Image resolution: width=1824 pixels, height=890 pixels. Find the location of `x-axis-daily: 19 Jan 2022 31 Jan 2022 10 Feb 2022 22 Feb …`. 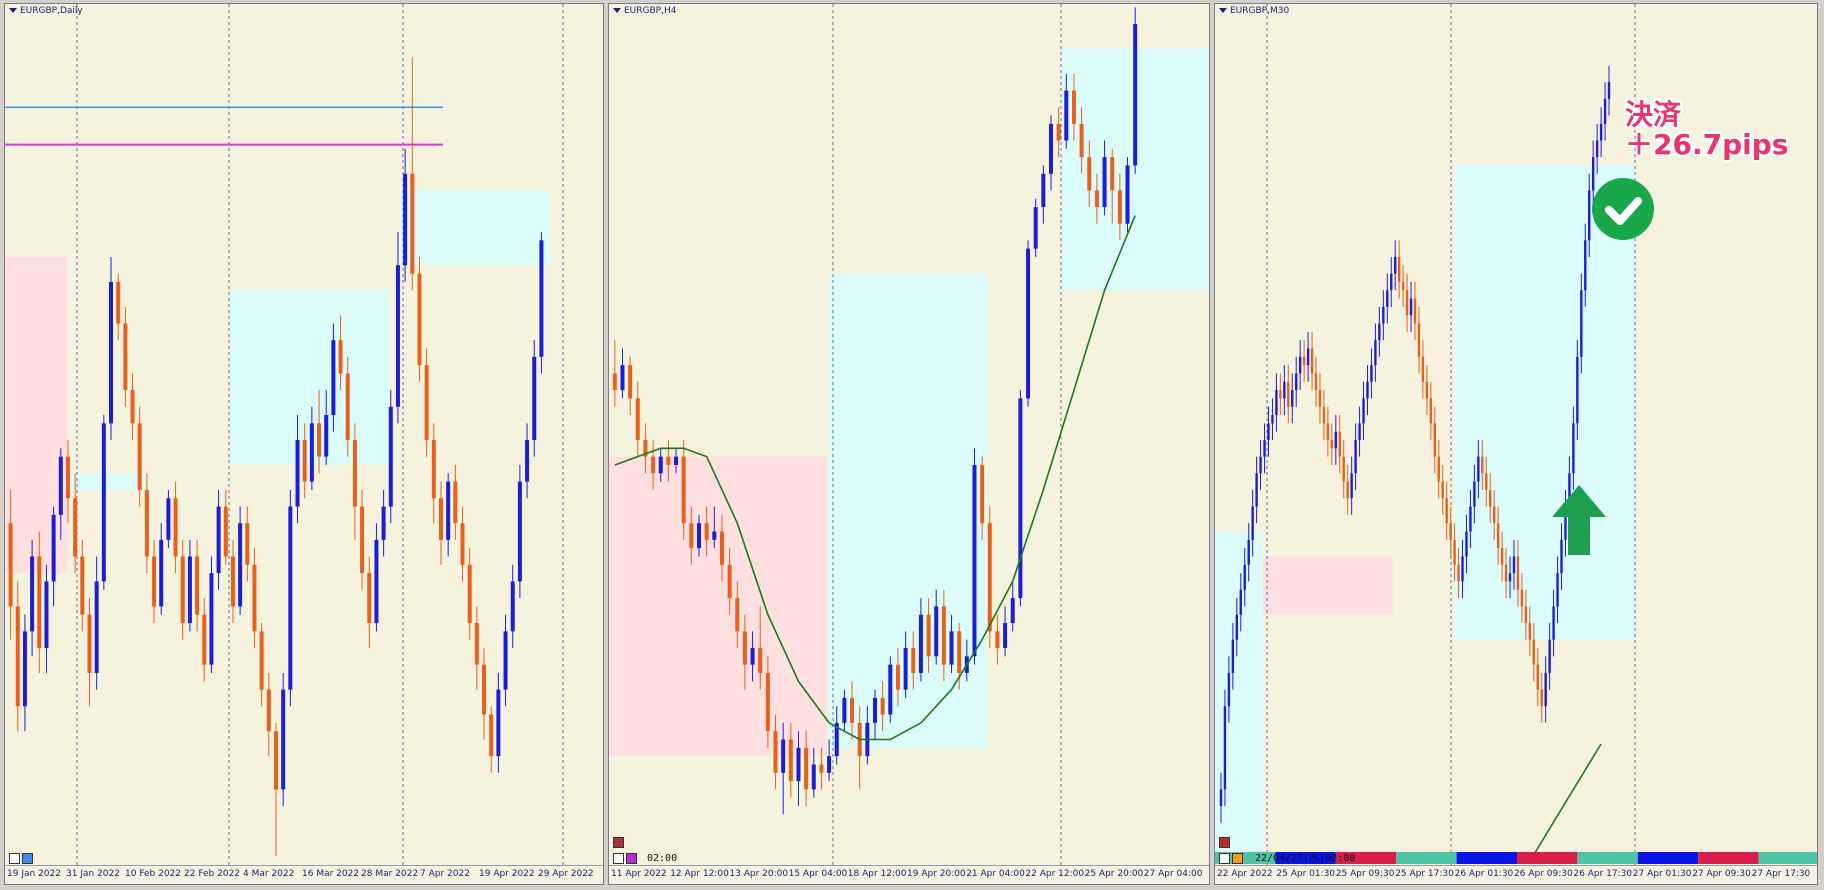

x-axis-daily: 19 Jan 2022 31 Jan 2022 10 Feb 2022 22 Feb … is located at coordinates (304, 874).